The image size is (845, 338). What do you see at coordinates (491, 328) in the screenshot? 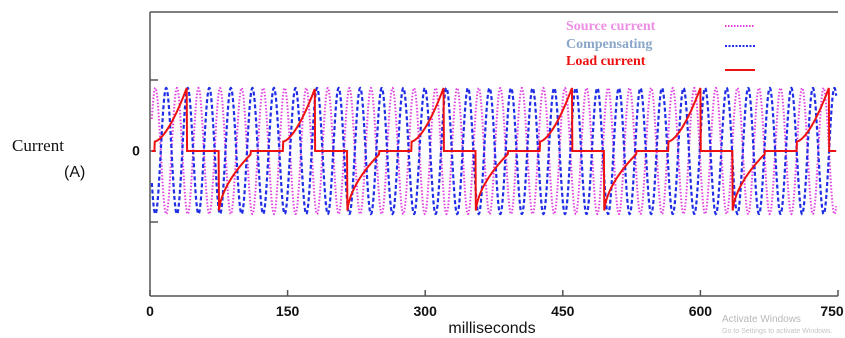
I see `x-axis-label: milliseconds` at bounding box center [491, 328].